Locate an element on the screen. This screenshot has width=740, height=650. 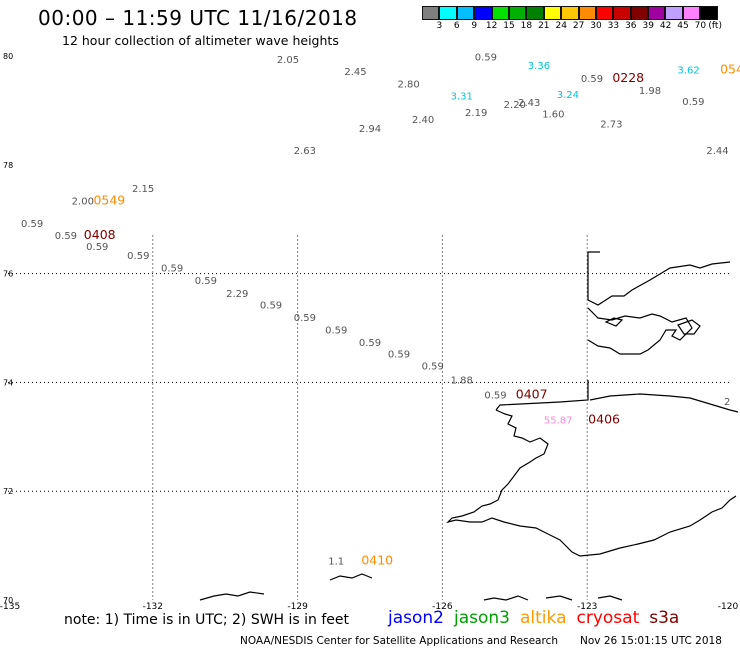
wave-height-label: 2.20 is located at coordinates (515, 105).